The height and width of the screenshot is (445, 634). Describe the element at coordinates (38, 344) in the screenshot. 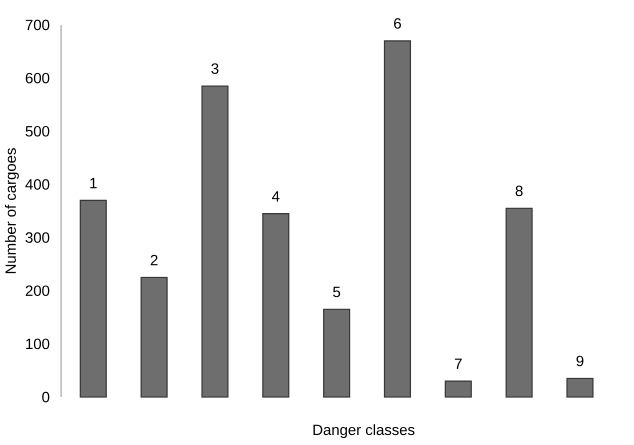

I see `y-tick-label: 100` at that location.